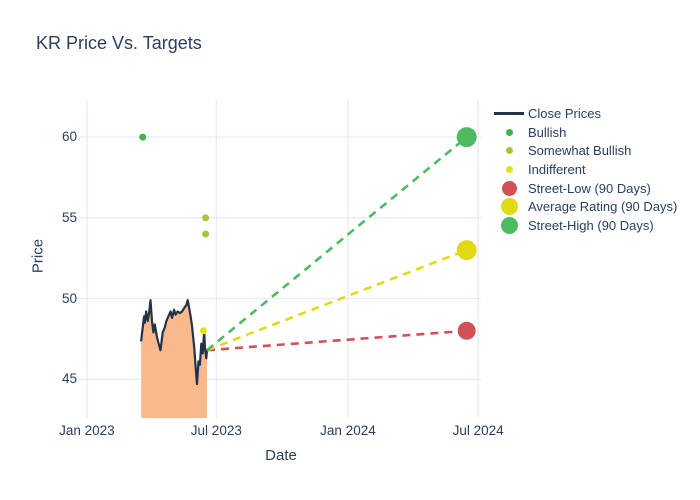  I want to click on legend-label: Indifferent, so click(557, 169).